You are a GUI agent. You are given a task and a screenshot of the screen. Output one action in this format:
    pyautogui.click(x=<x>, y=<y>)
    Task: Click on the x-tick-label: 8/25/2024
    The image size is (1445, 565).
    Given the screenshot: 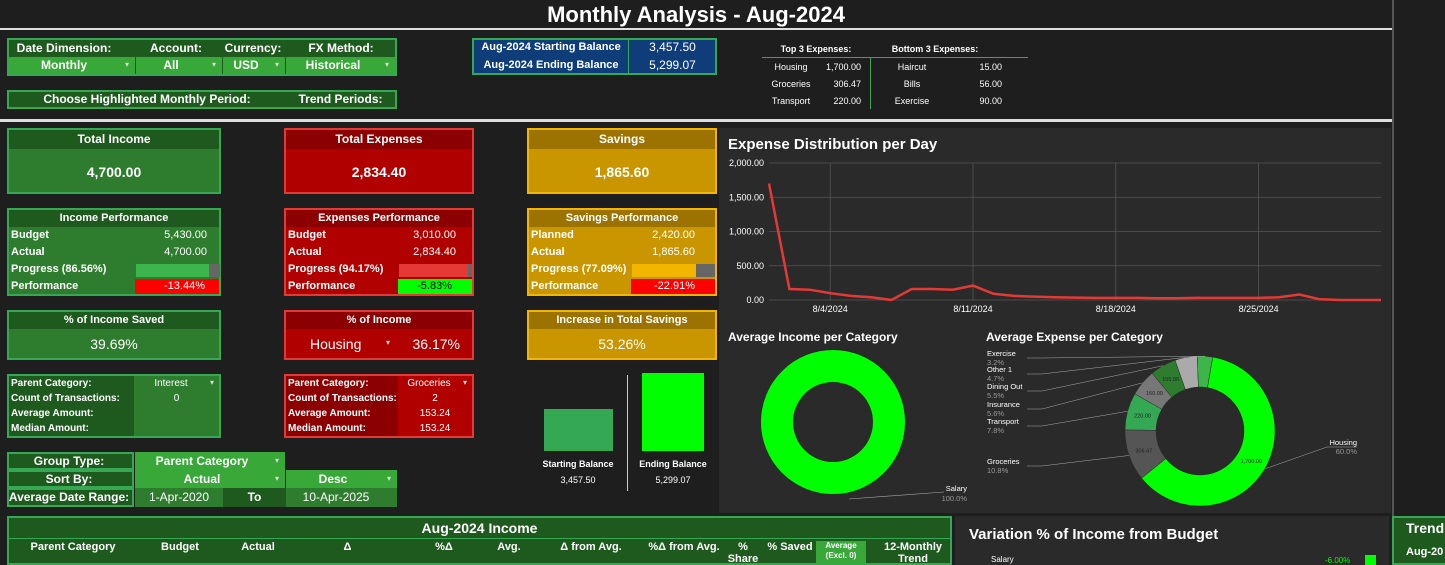 What is the action you would take?
    pyautogui.click(x=1259, y=309)
    